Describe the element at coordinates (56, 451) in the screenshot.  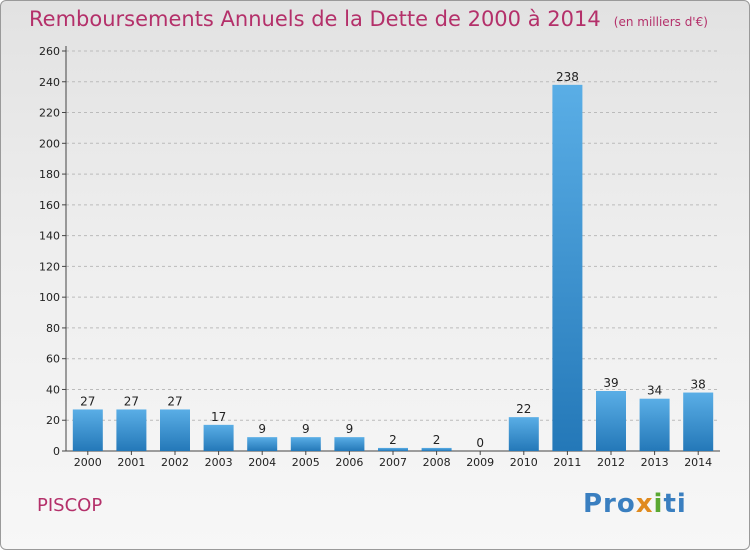
I see `y-tick-label: 0` at that location.